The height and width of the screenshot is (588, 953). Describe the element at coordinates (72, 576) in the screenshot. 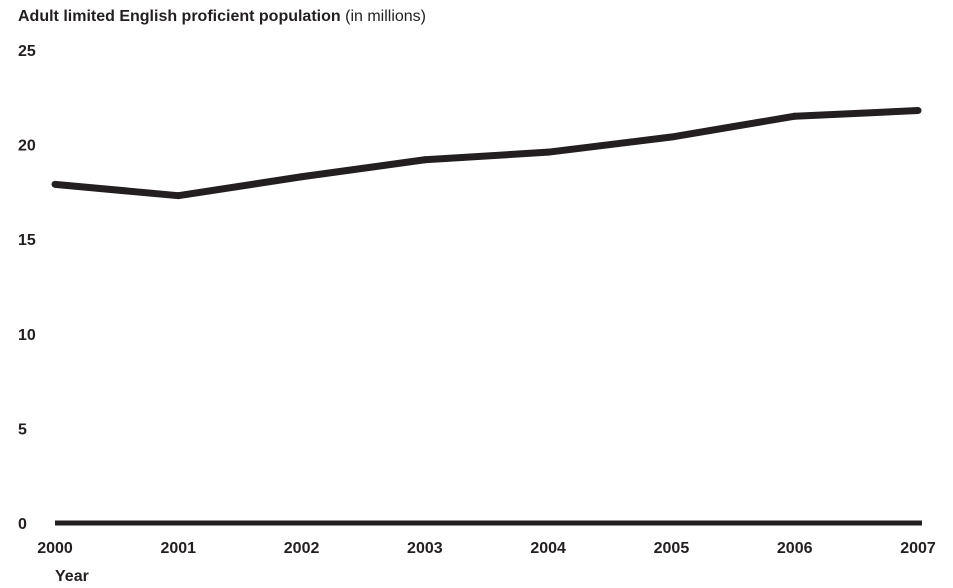

I see `x-axis-label: Year` at that location.